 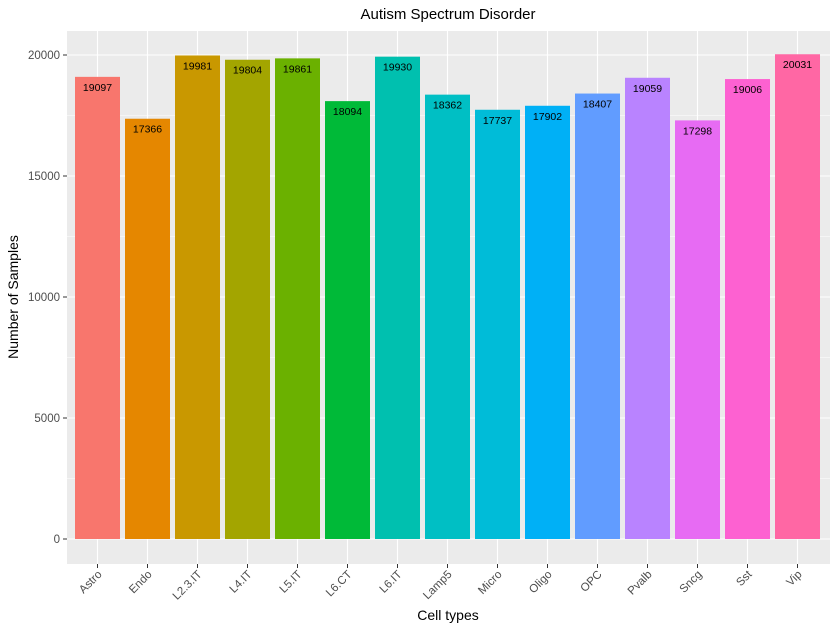 I want to click on x-tick-label: Astro, so click(x=90, y=582).